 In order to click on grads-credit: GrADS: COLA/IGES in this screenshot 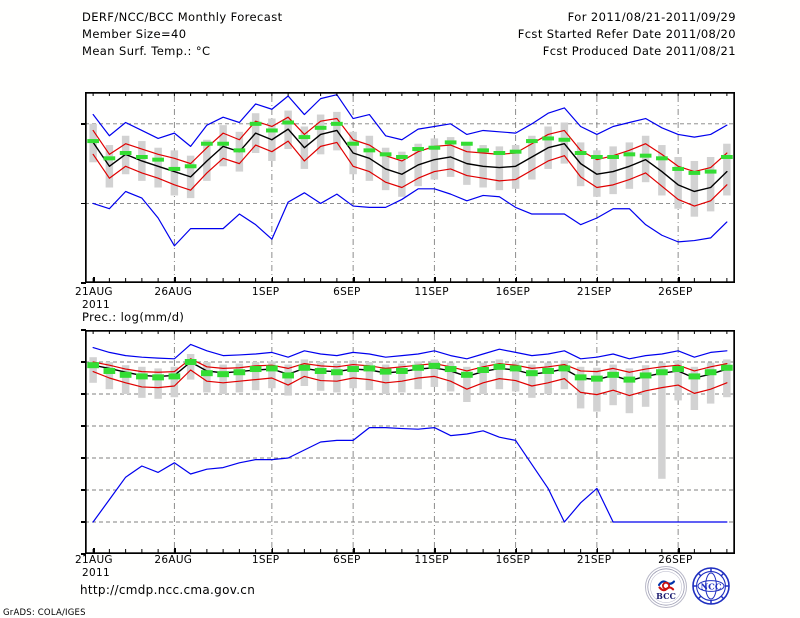, I will do `click(44, 613)`.